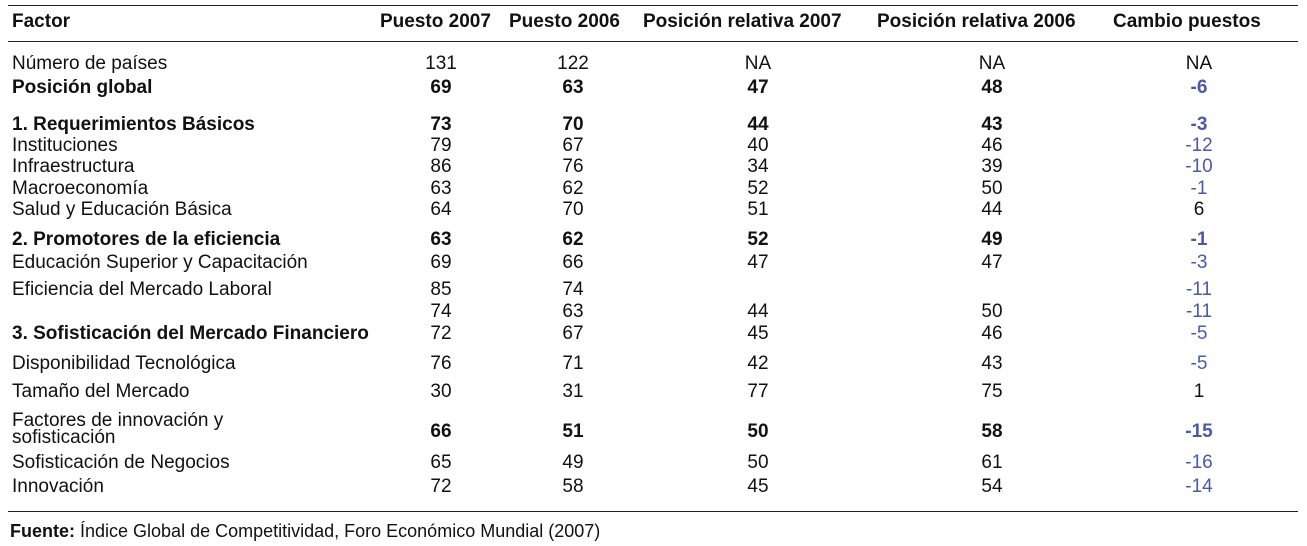 The height and width of the screenshot is (546, 1307). I want to click on cell-cambio-puestos: -6, so click(1199, 87).